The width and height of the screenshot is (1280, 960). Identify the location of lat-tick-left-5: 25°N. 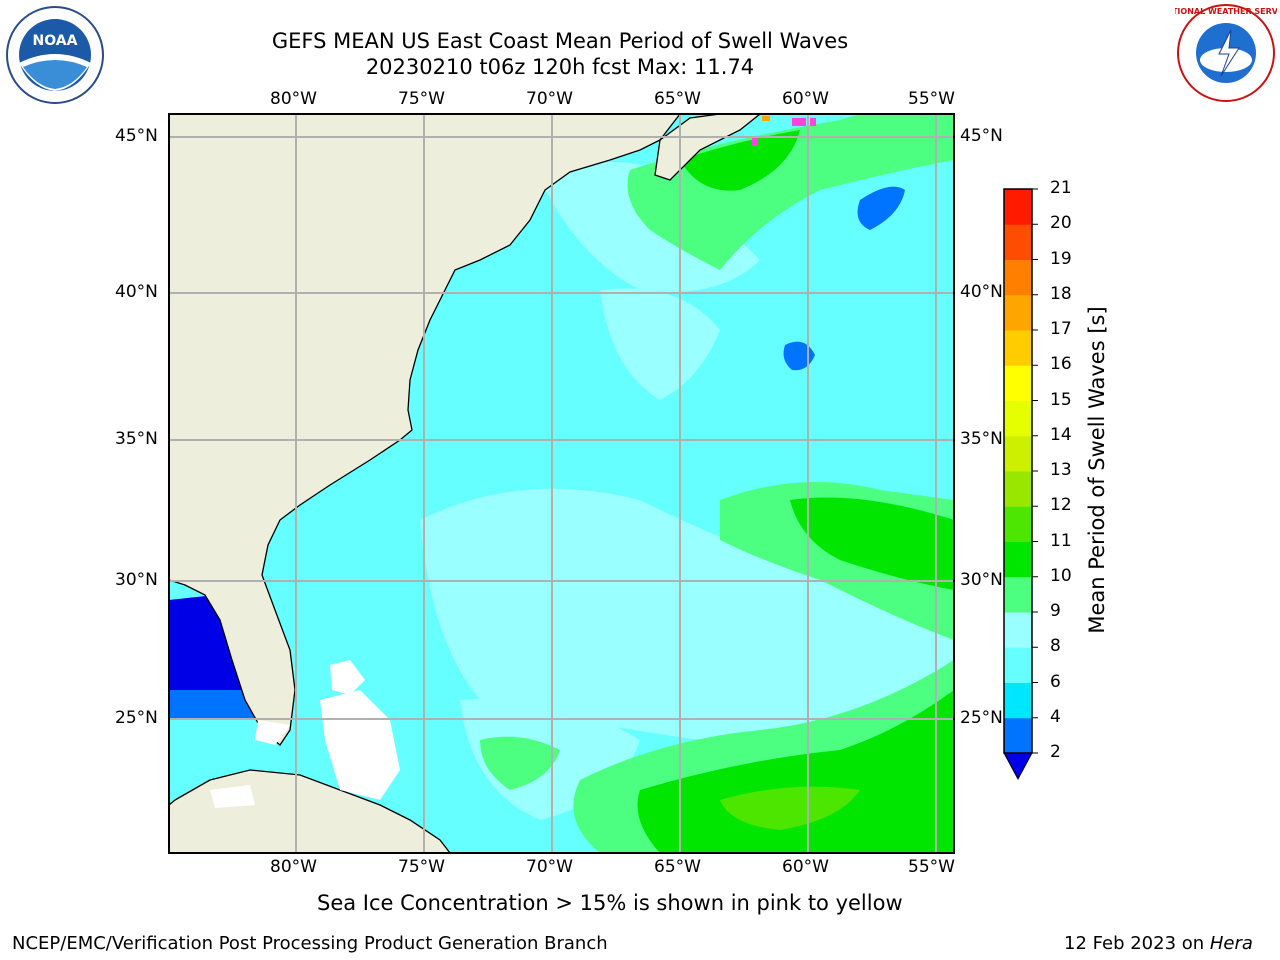
(136, 718).